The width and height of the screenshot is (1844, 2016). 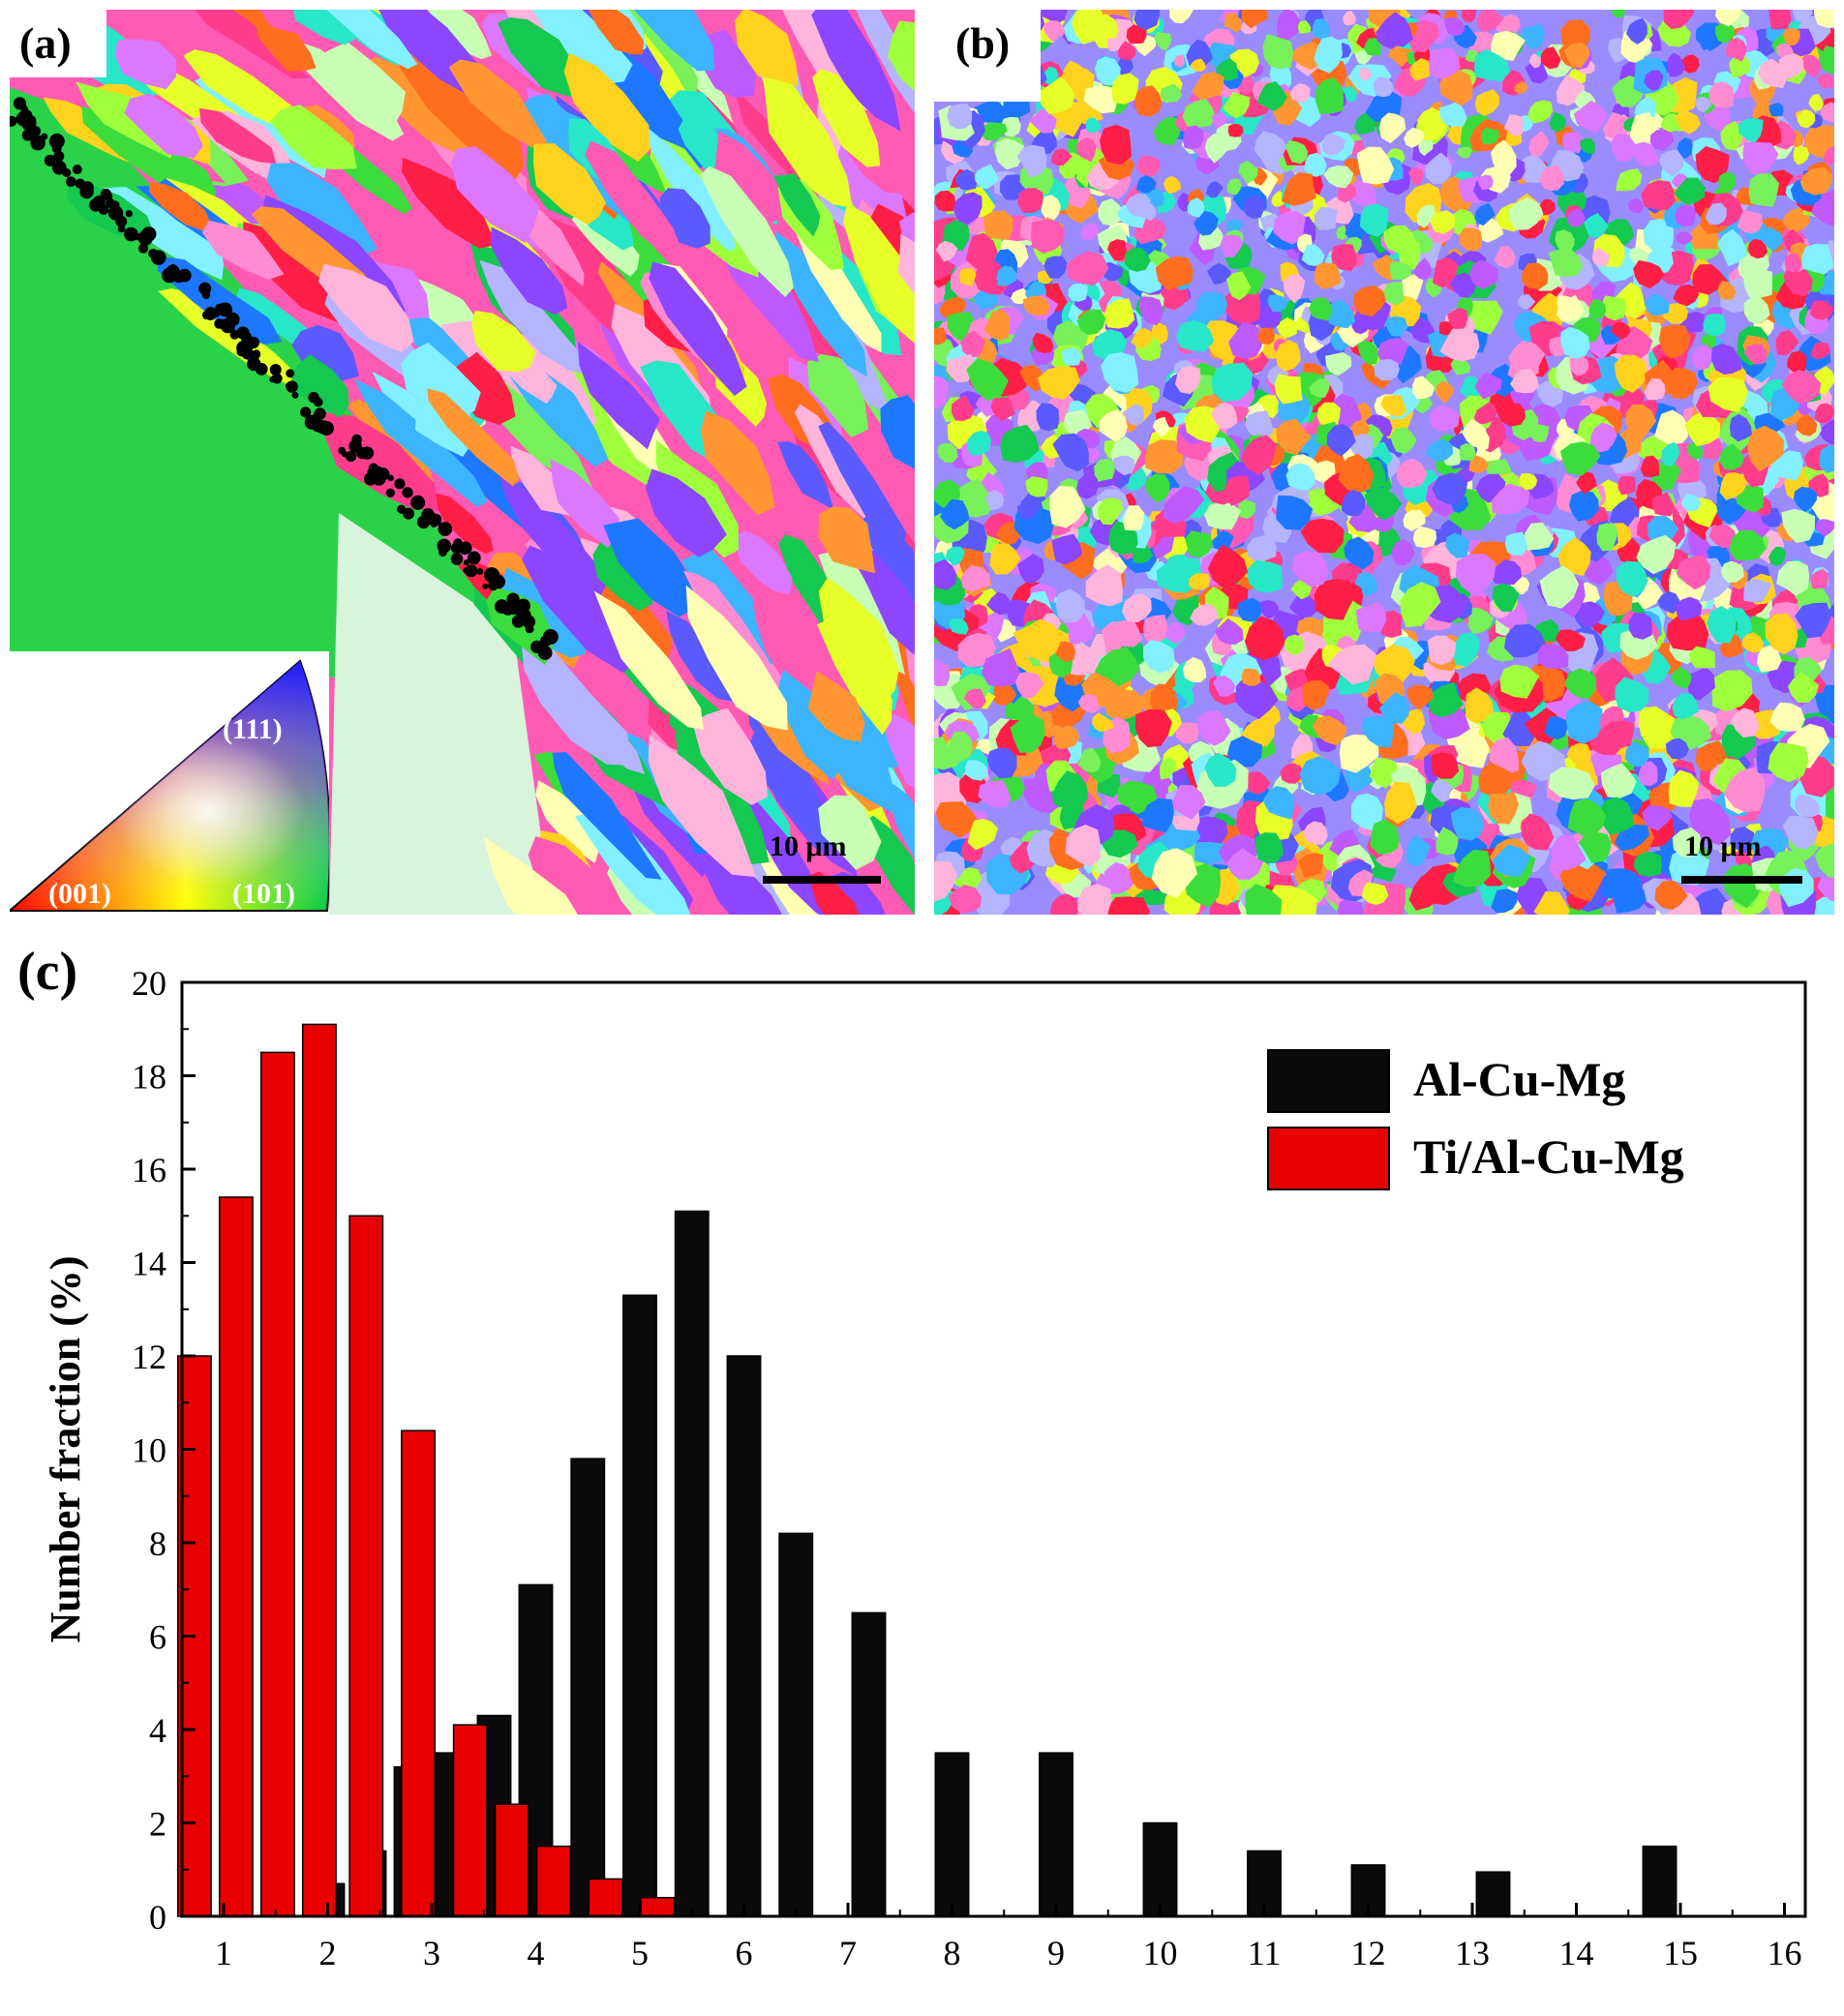 What do you see at coordinates (158, 1825) in the screenshot?
I see `y-tick-label: 2` at bounding box center [158, 1825].